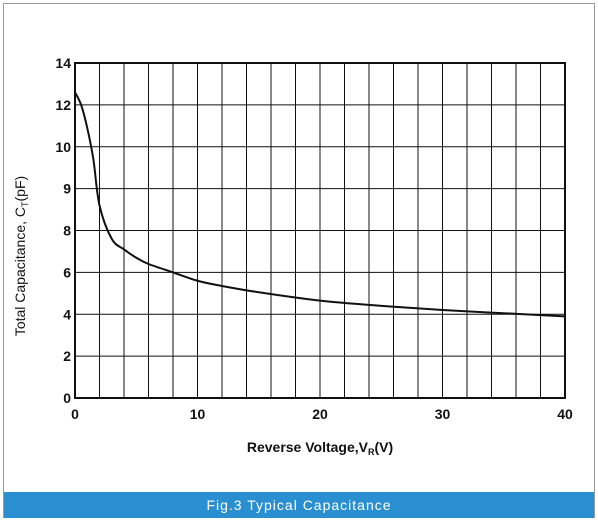  What do you see at coordinates (565, 414) in the screenshot?
I see `x-tick-label: 40` at bounding box center [565, 414].